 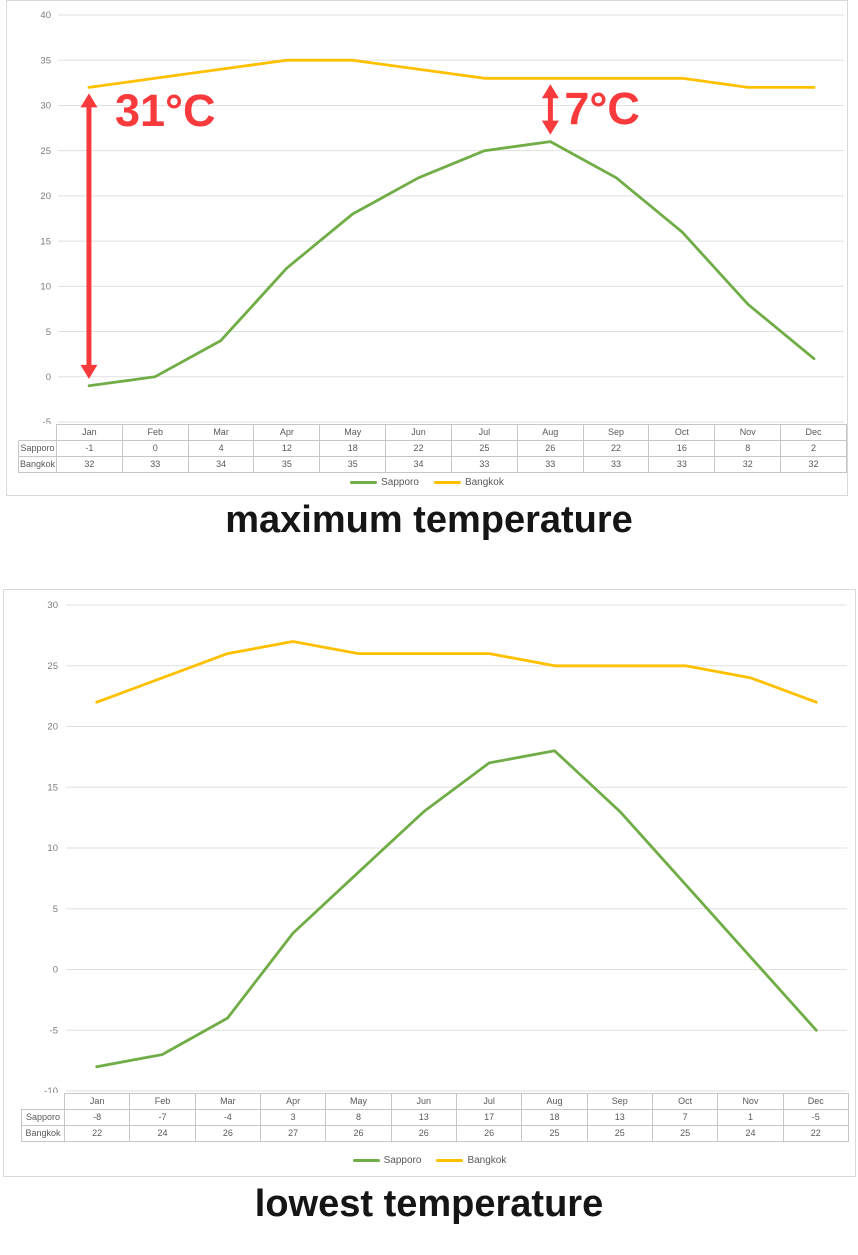 What do you see at coordinates (748, 448) in the screenshot?
I see `table-value-cell: 8` at bounding box center [748, 448].